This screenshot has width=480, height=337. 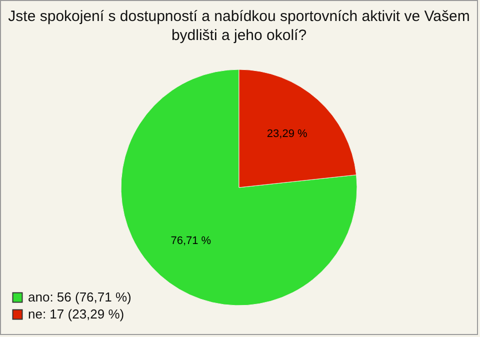 I want to click on legend-label: ne: 17 (23,29 %), so click(x=76, y=314).